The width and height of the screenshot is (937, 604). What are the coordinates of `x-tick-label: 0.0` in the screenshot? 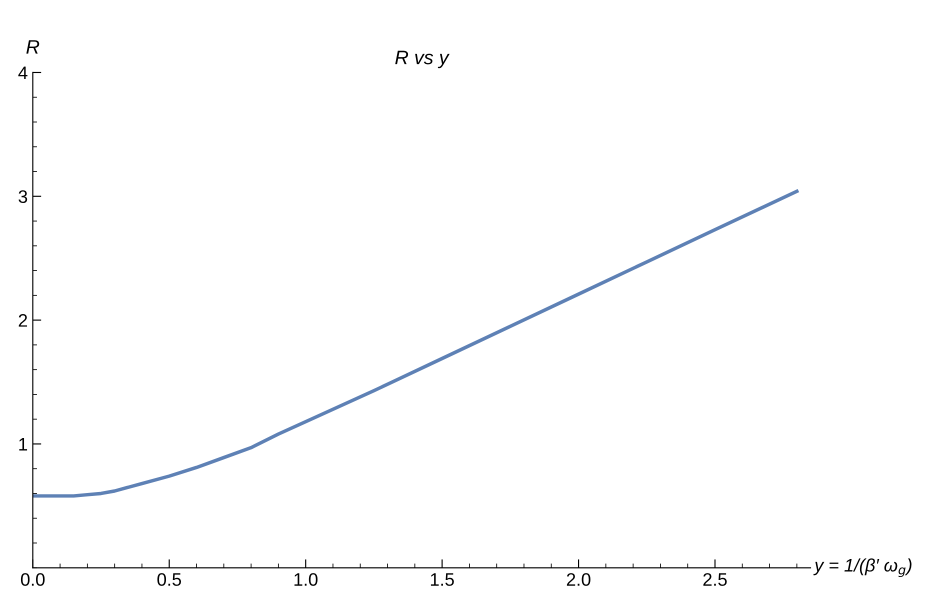 It's located at (32, 579).